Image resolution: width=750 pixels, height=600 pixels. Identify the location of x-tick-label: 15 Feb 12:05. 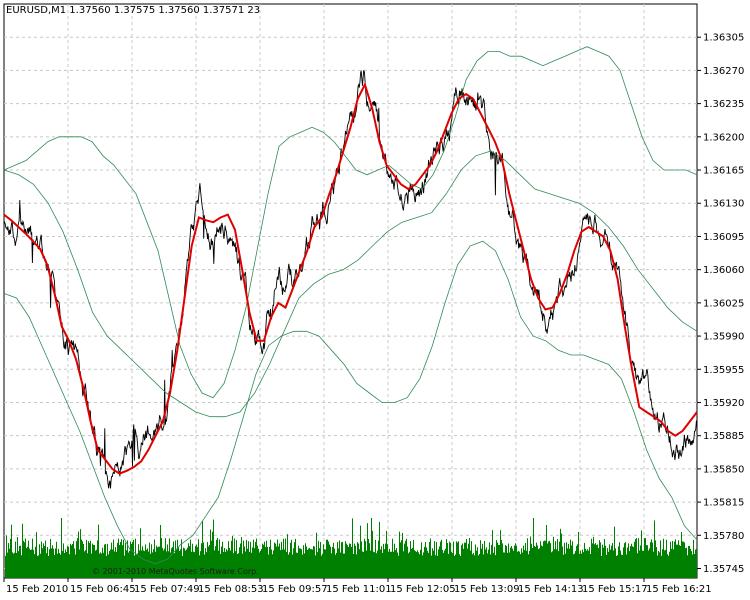
(423, 589).